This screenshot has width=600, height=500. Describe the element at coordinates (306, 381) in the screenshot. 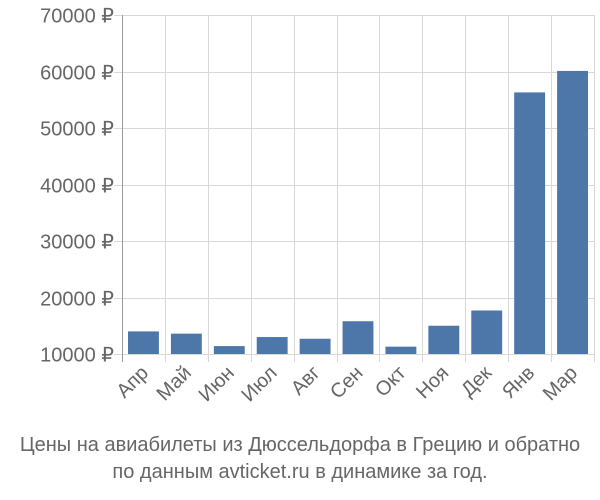

I see `x-tick-label: Авг` at that location.